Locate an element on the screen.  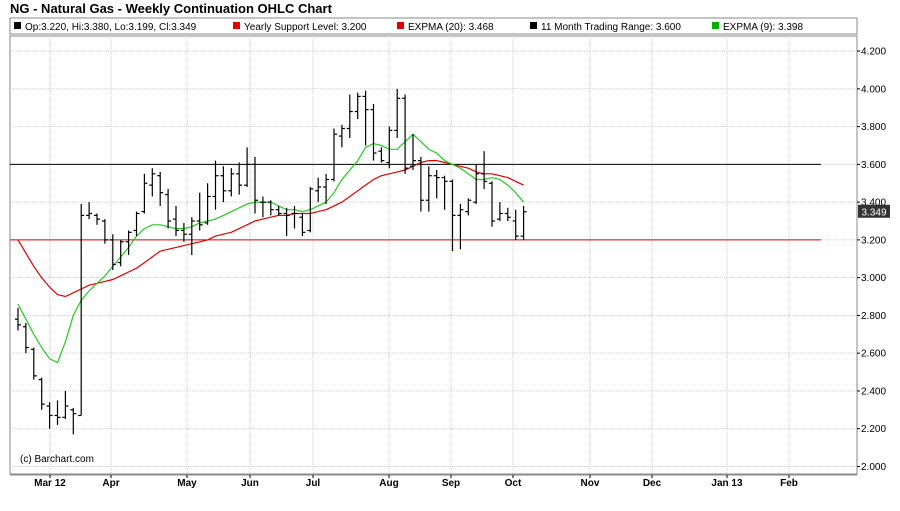
x-tick-label: Feb is located at coordinates (789, 483).